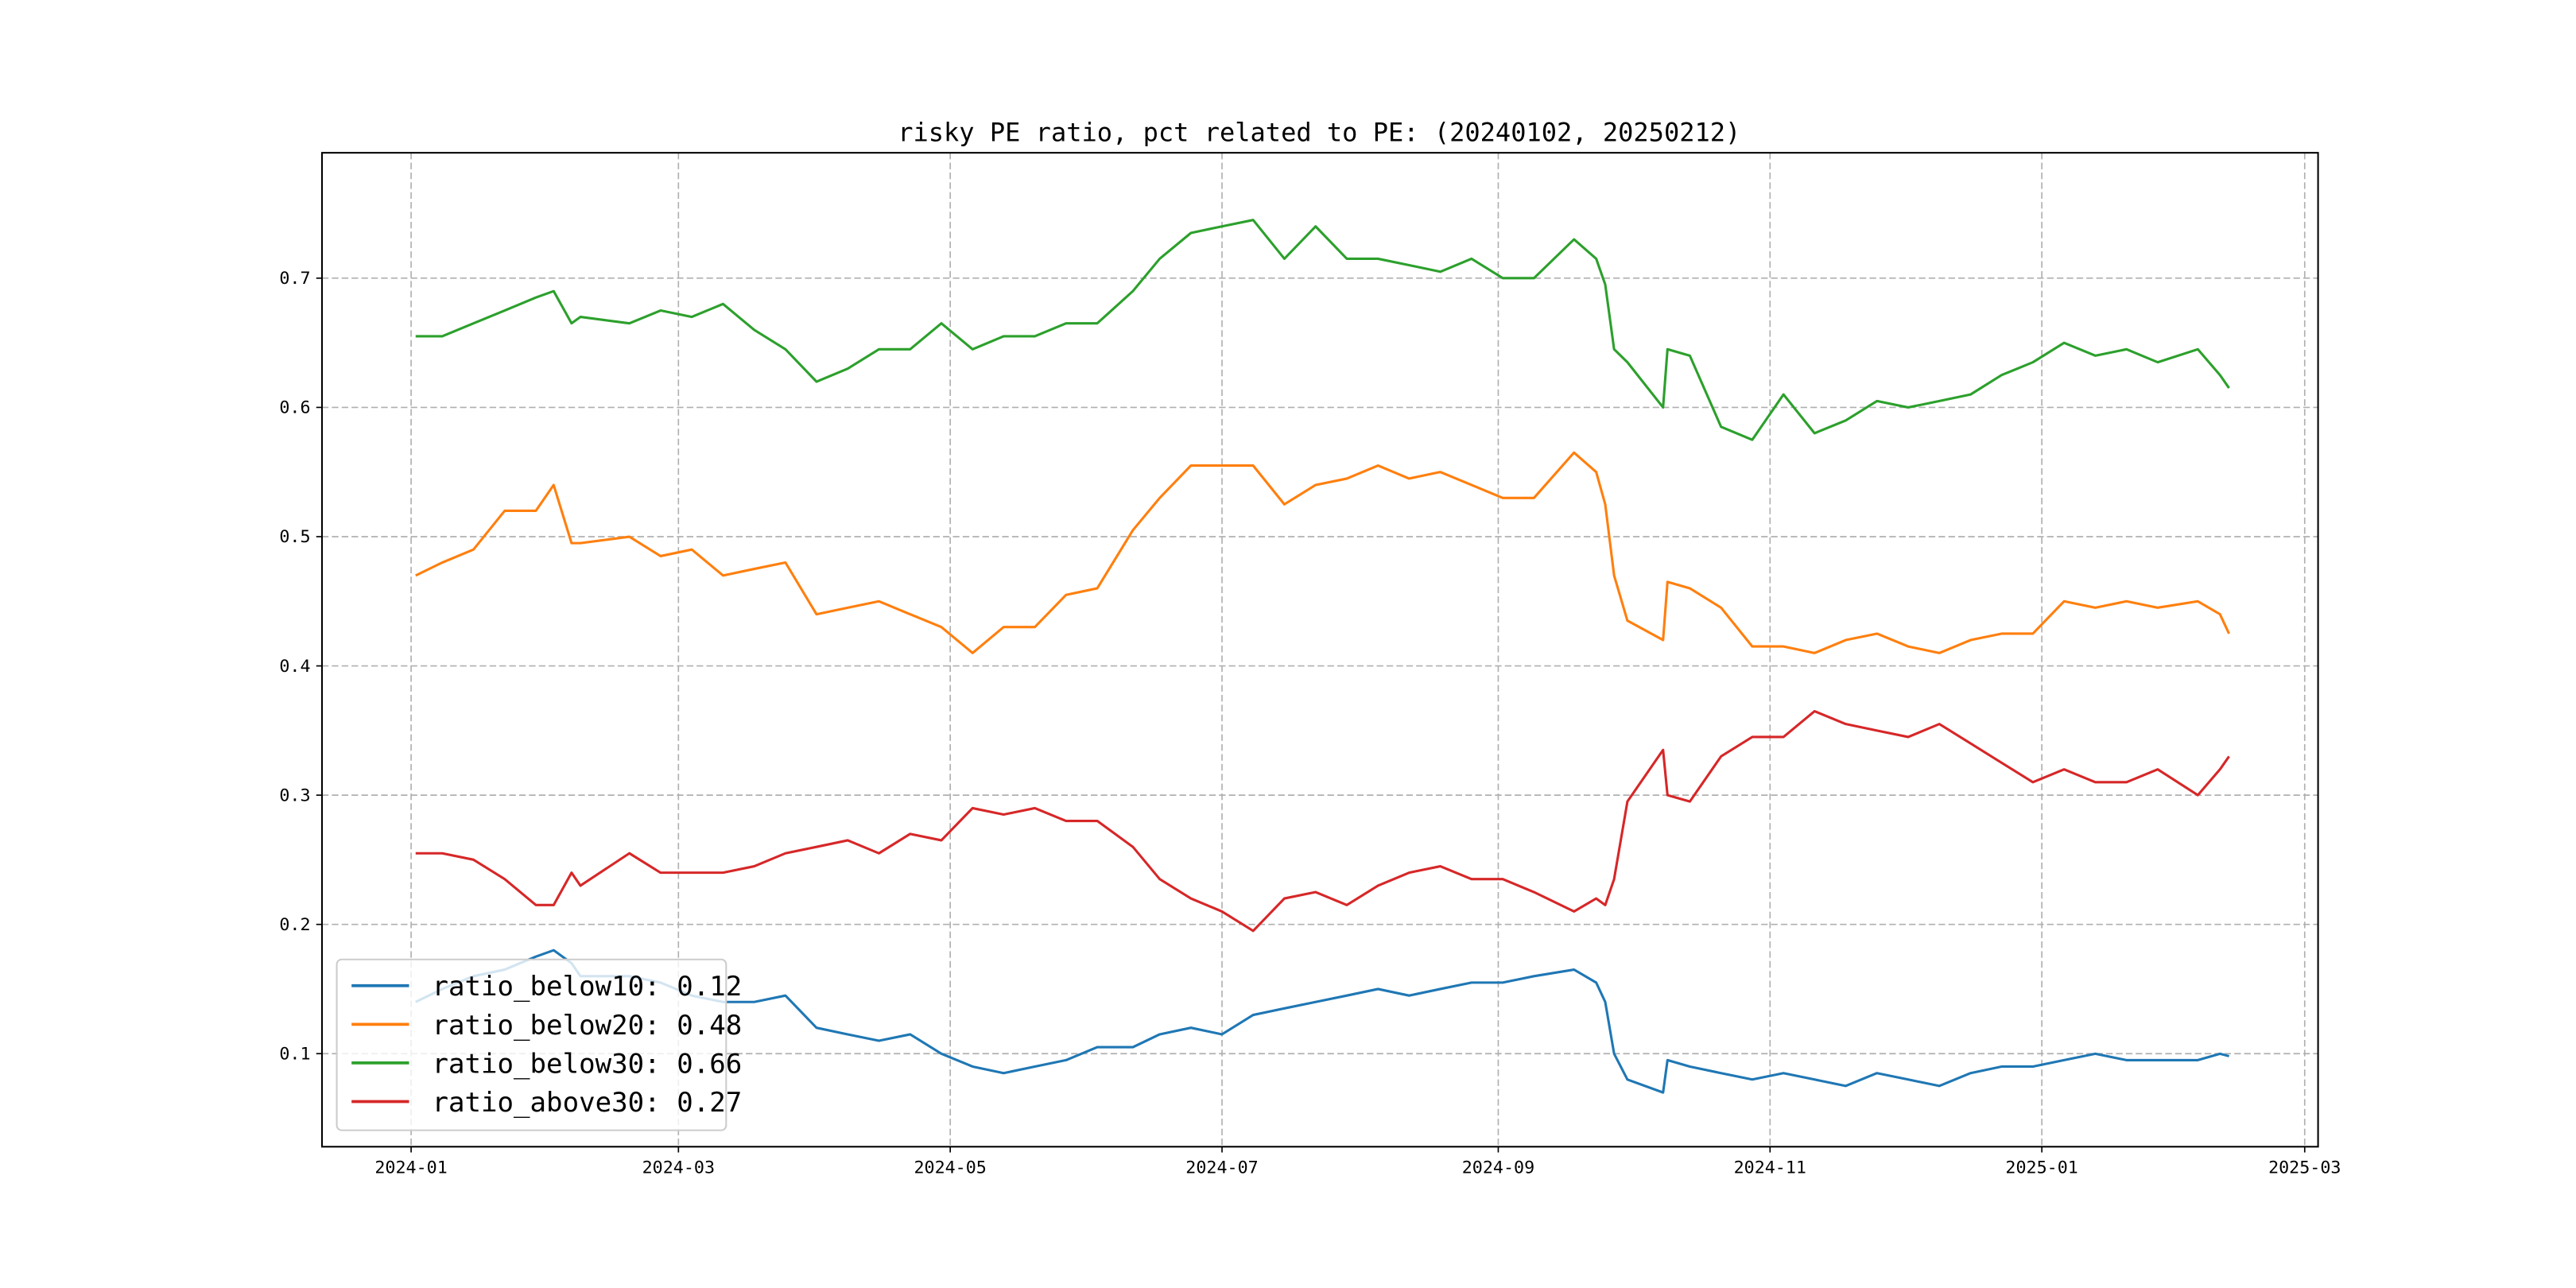 This screenshot has height=1288, width=2576. Describe the element at coordinates (679, 1167) in the screenshot. I see `x-tick-label: 2024-03` at that location.